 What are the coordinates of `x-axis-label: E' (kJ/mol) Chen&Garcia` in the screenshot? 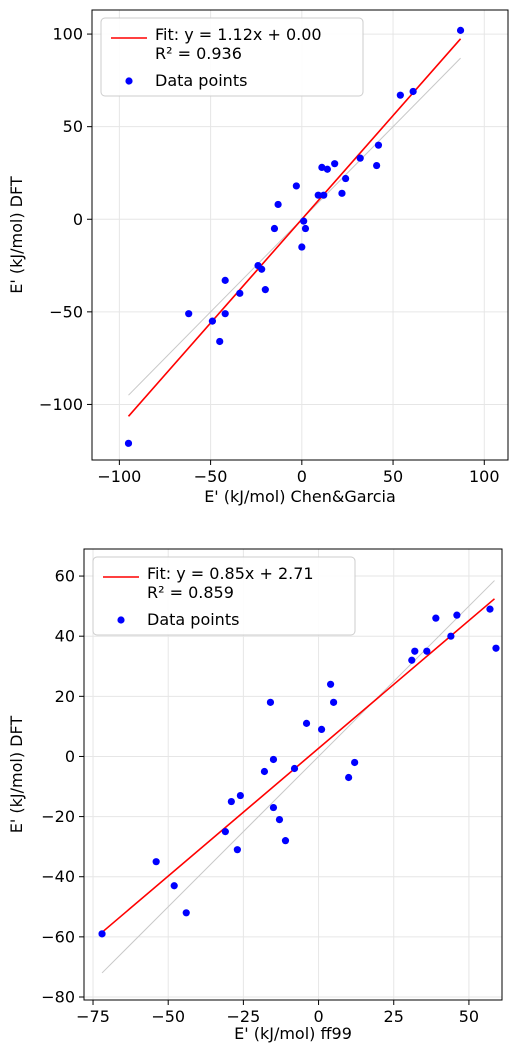 It's located at (300, 496).